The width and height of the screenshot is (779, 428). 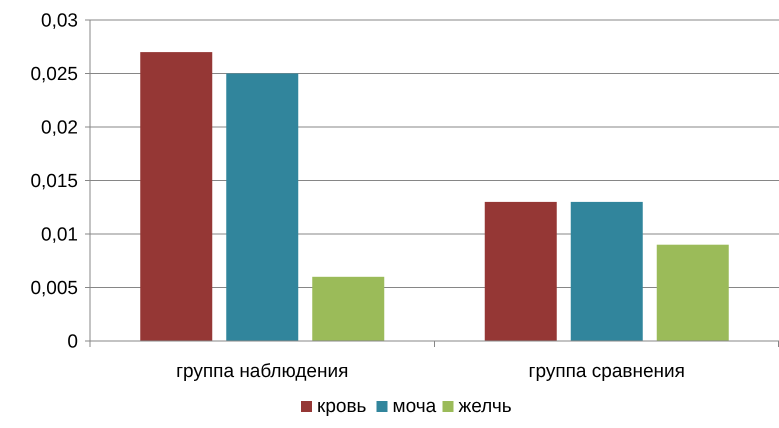 I want to click on y-tick-label: 0,03, so click(x=59, y=21).